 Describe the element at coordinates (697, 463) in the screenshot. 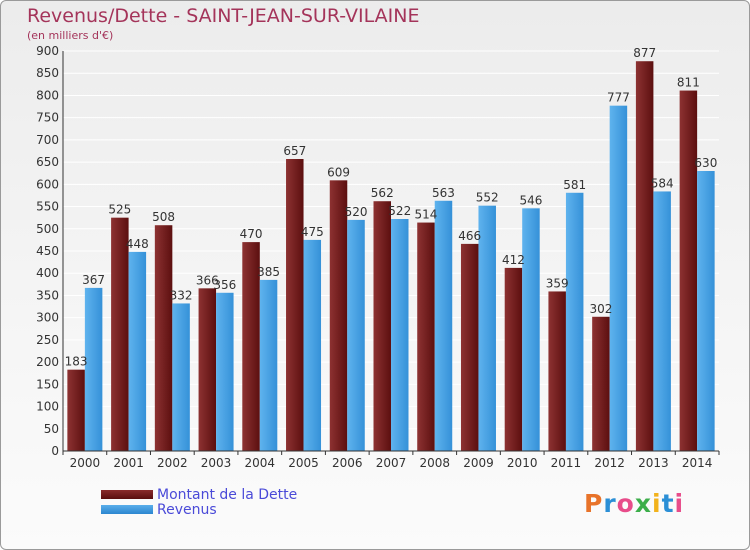

I see `x-tick-label: 2014` at that location.